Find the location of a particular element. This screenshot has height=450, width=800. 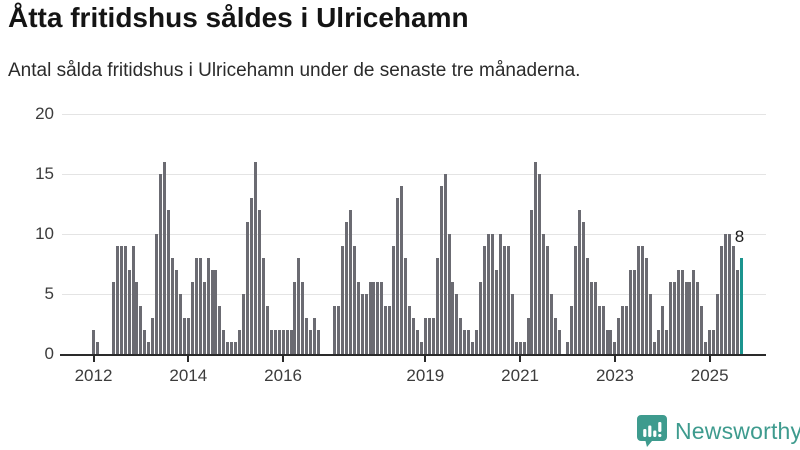

highlighted-bar is located at coordinates (741, 306).